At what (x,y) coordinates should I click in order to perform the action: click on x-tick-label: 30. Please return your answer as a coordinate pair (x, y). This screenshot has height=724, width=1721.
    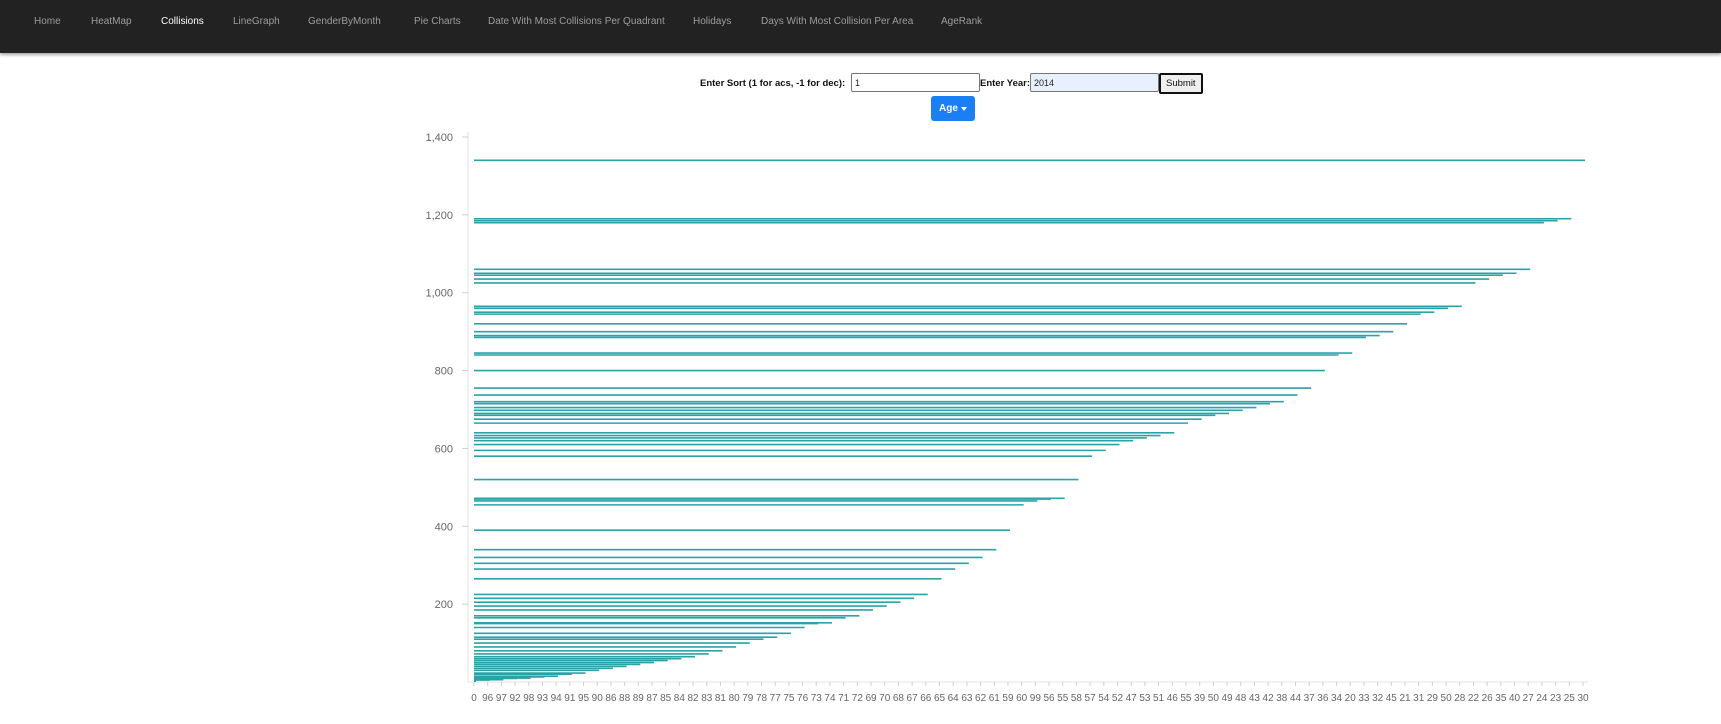
    Looking at the image, I should click on (1583, 698).